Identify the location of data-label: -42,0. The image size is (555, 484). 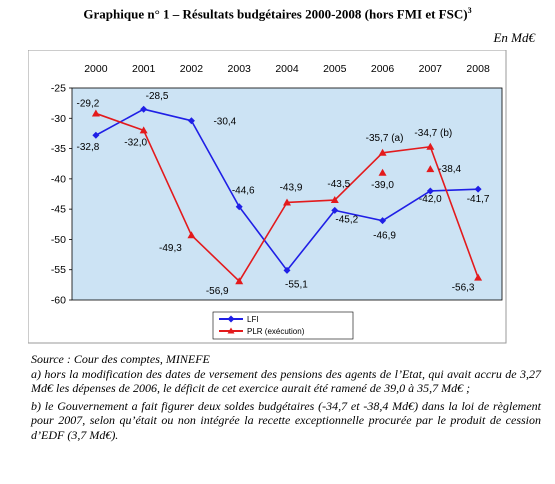
(430, 199).